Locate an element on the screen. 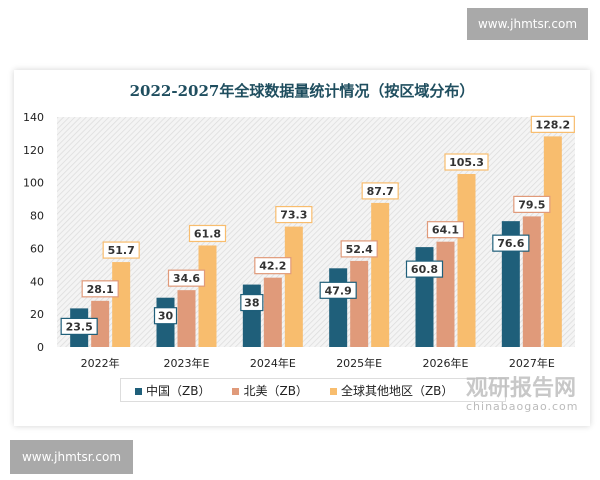  data-label-text: 64.1 is located at coordinates (445, 230).